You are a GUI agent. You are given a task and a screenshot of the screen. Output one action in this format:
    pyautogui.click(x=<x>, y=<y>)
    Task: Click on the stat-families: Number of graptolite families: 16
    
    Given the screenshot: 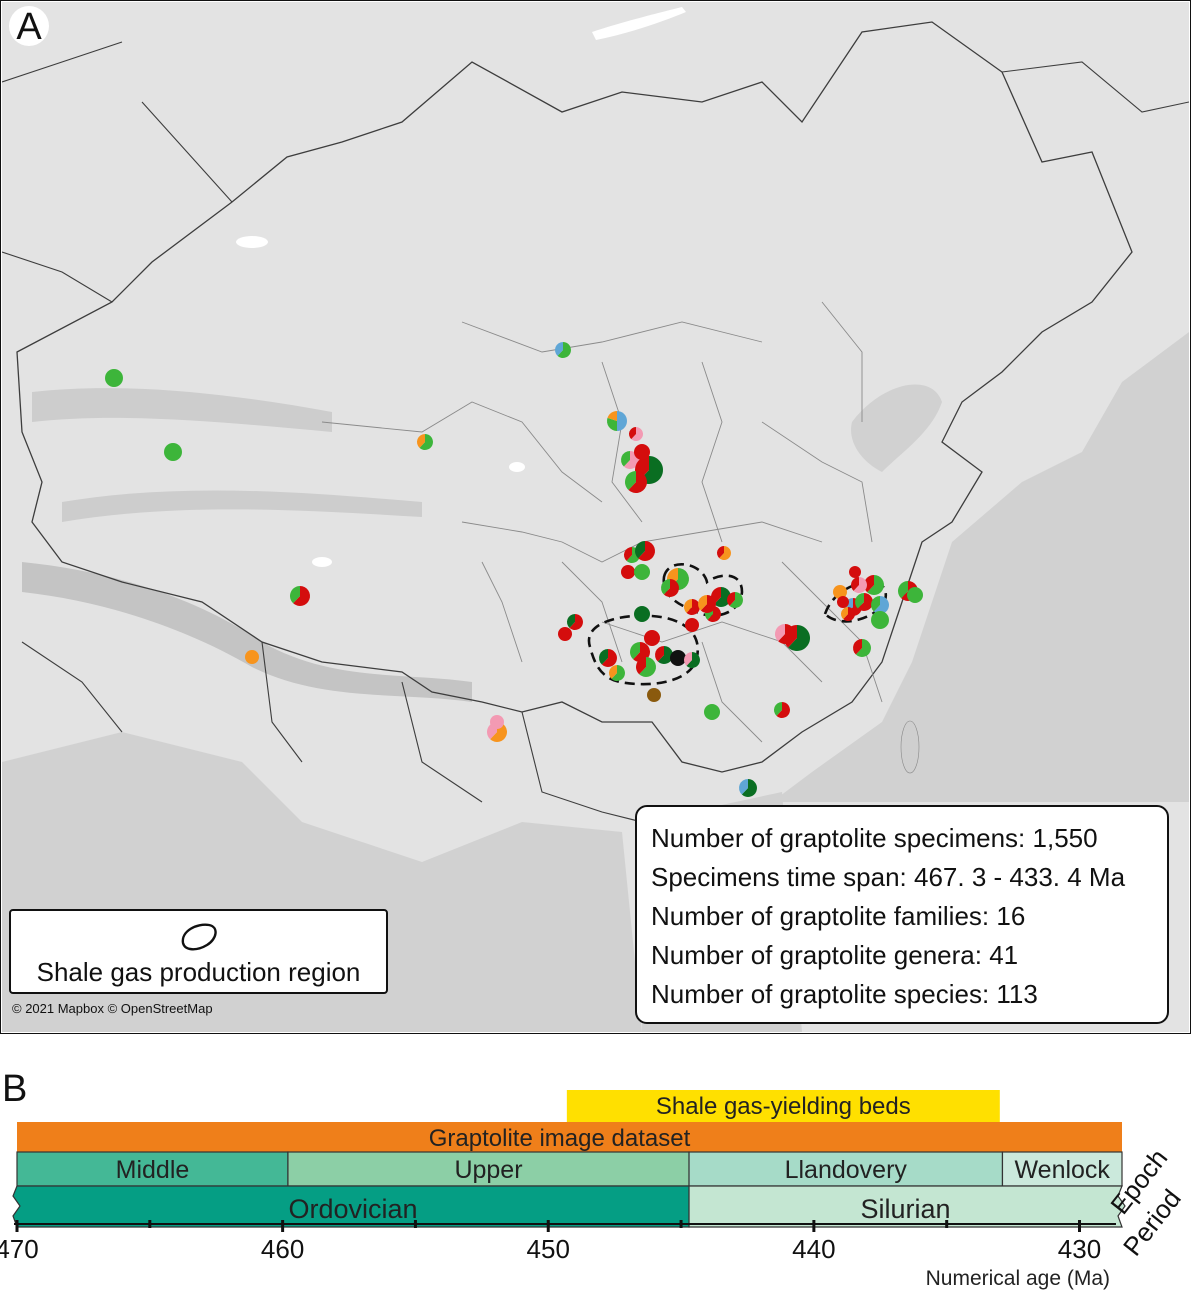 What is the action you would take?
    pyautogui.click(x=838, y=916)
    